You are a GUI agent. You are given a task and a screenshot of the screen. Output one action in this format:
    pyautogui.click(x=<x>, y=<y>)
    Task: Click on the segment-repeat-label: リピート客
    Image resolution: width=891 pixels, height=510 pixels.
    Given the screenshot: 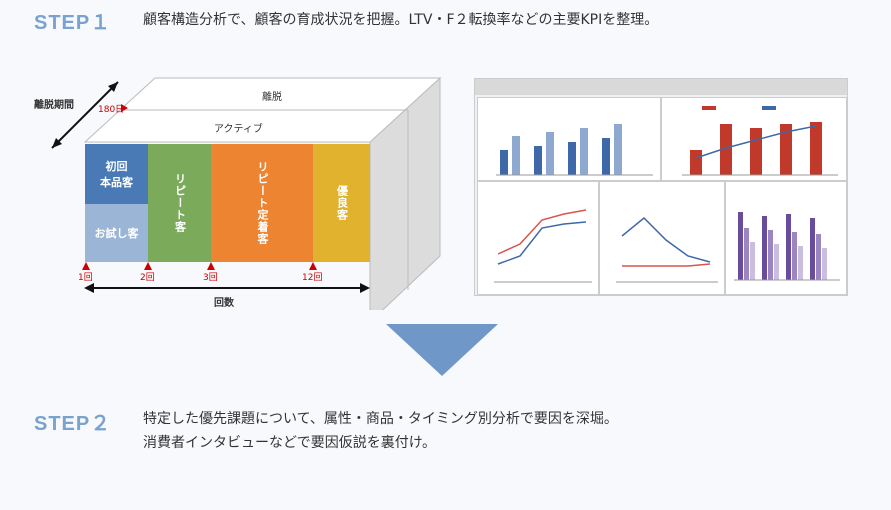 What is the action you would take?
    pyautogui.click(x=180, y=203)
    